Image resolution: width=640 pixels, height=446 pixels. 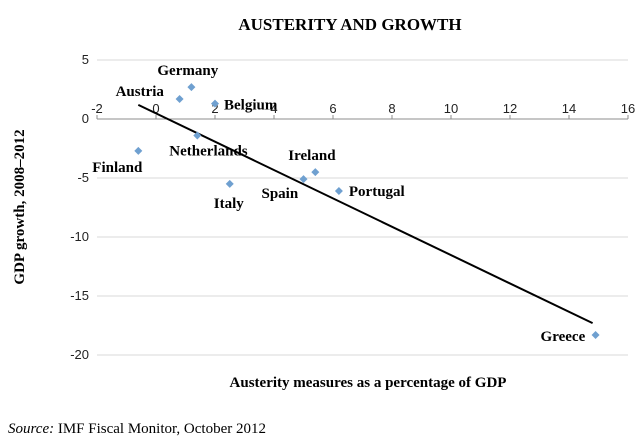 I want to click on point-belgium, so click(x=215, y=103).